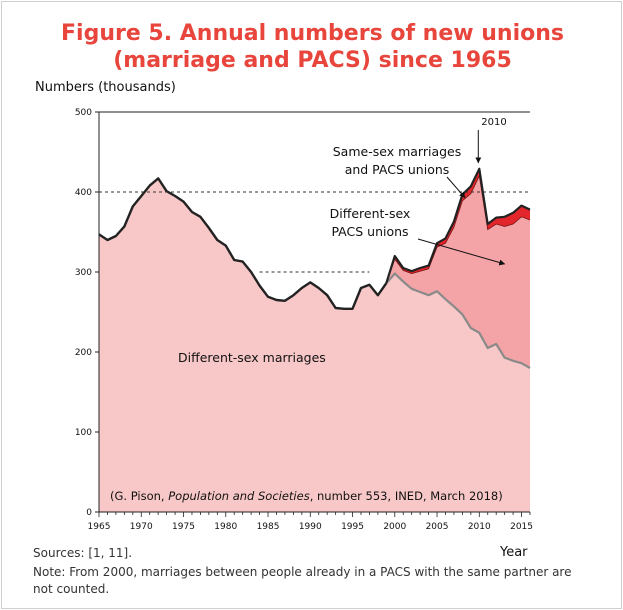 Image resolution: width=623 pixels, height=610 pixels. I want to click on line-total-unions, so click(458, 225).